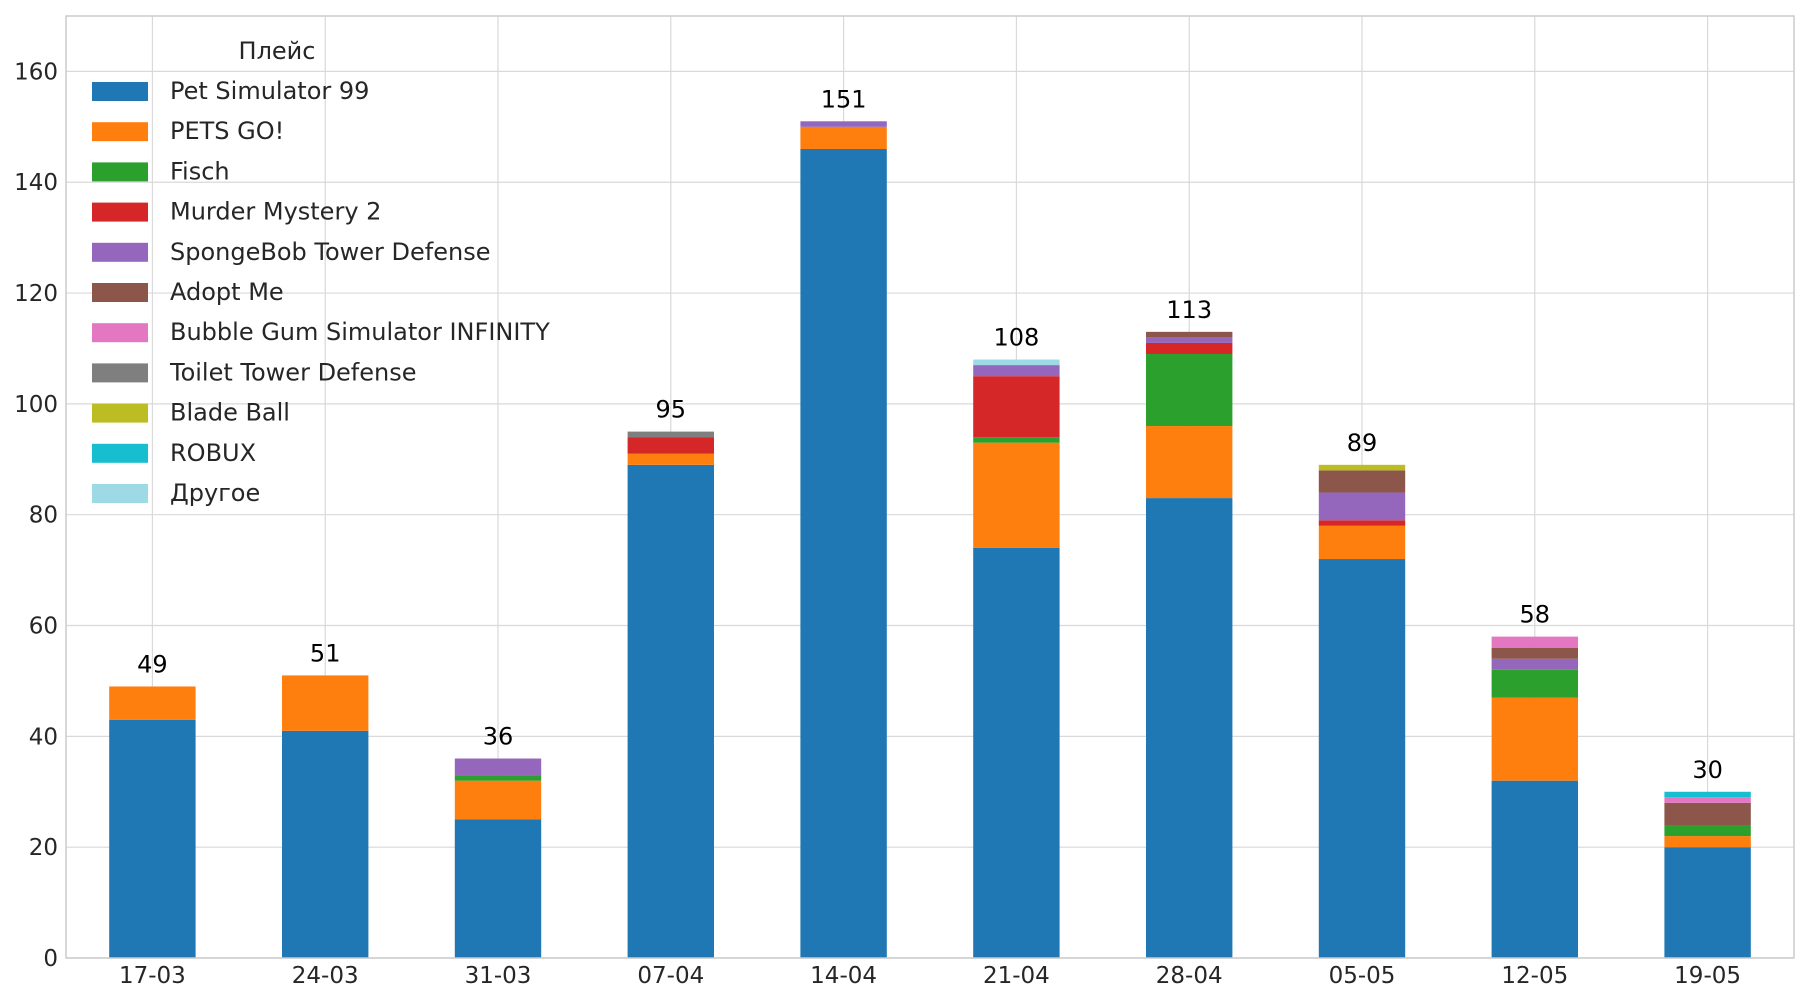 The image size is (1800, 1000). Describe the element at coordinates (1534, 976) in the screenshot. I see `x-tick-label: 12-05` at that location.